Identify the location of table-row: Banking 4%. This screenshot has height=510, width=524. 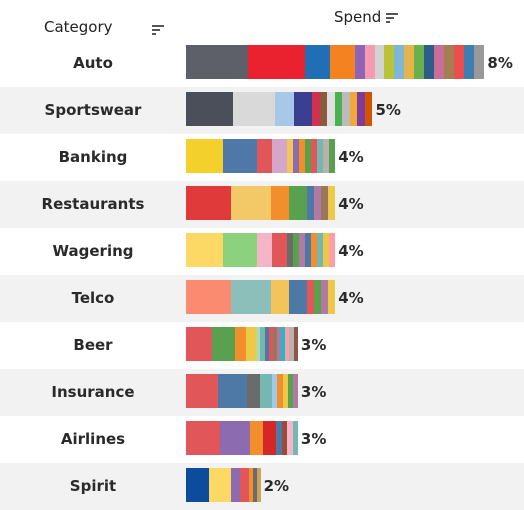
(262, 157).